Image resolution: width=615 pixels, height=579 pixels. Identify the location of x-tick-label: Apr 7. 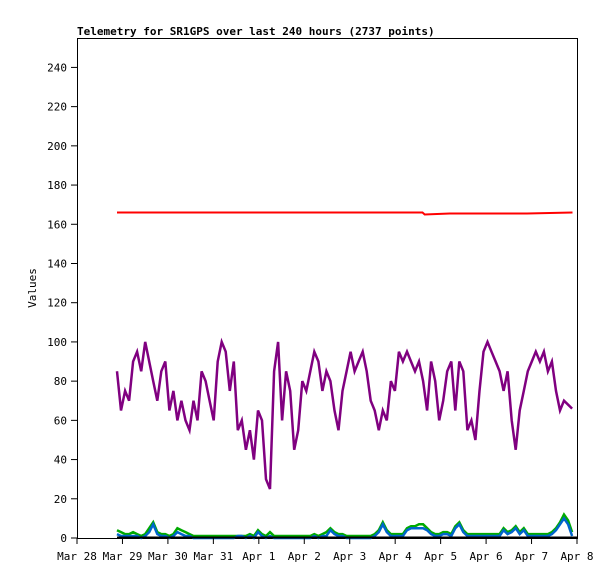
(531, 556).